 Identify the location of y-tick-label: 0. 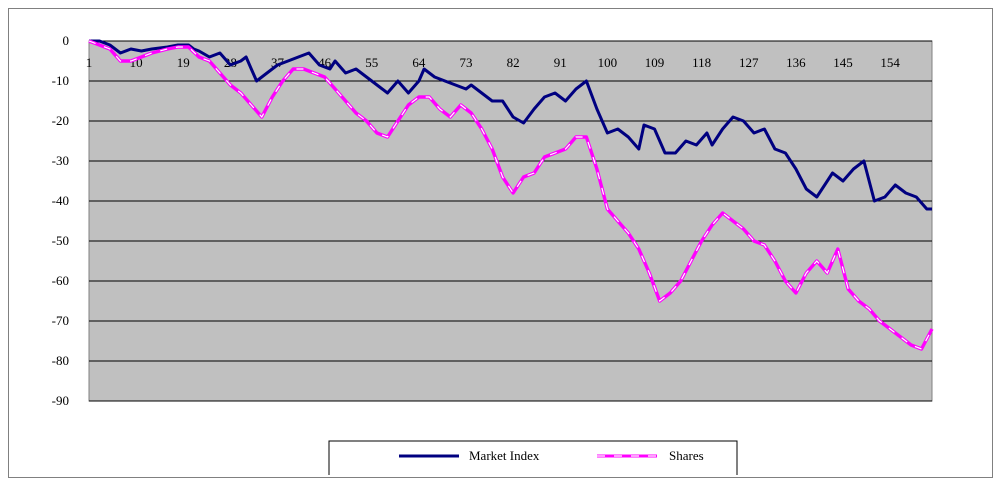
(66, 40).